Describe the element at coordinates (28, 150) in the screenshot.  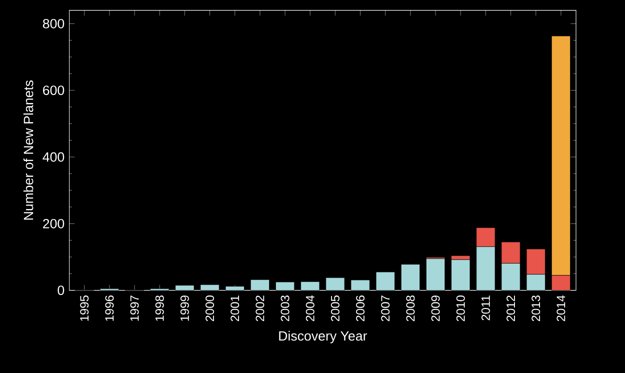
I see `y-axis-title: Number of New Planets` at that location.